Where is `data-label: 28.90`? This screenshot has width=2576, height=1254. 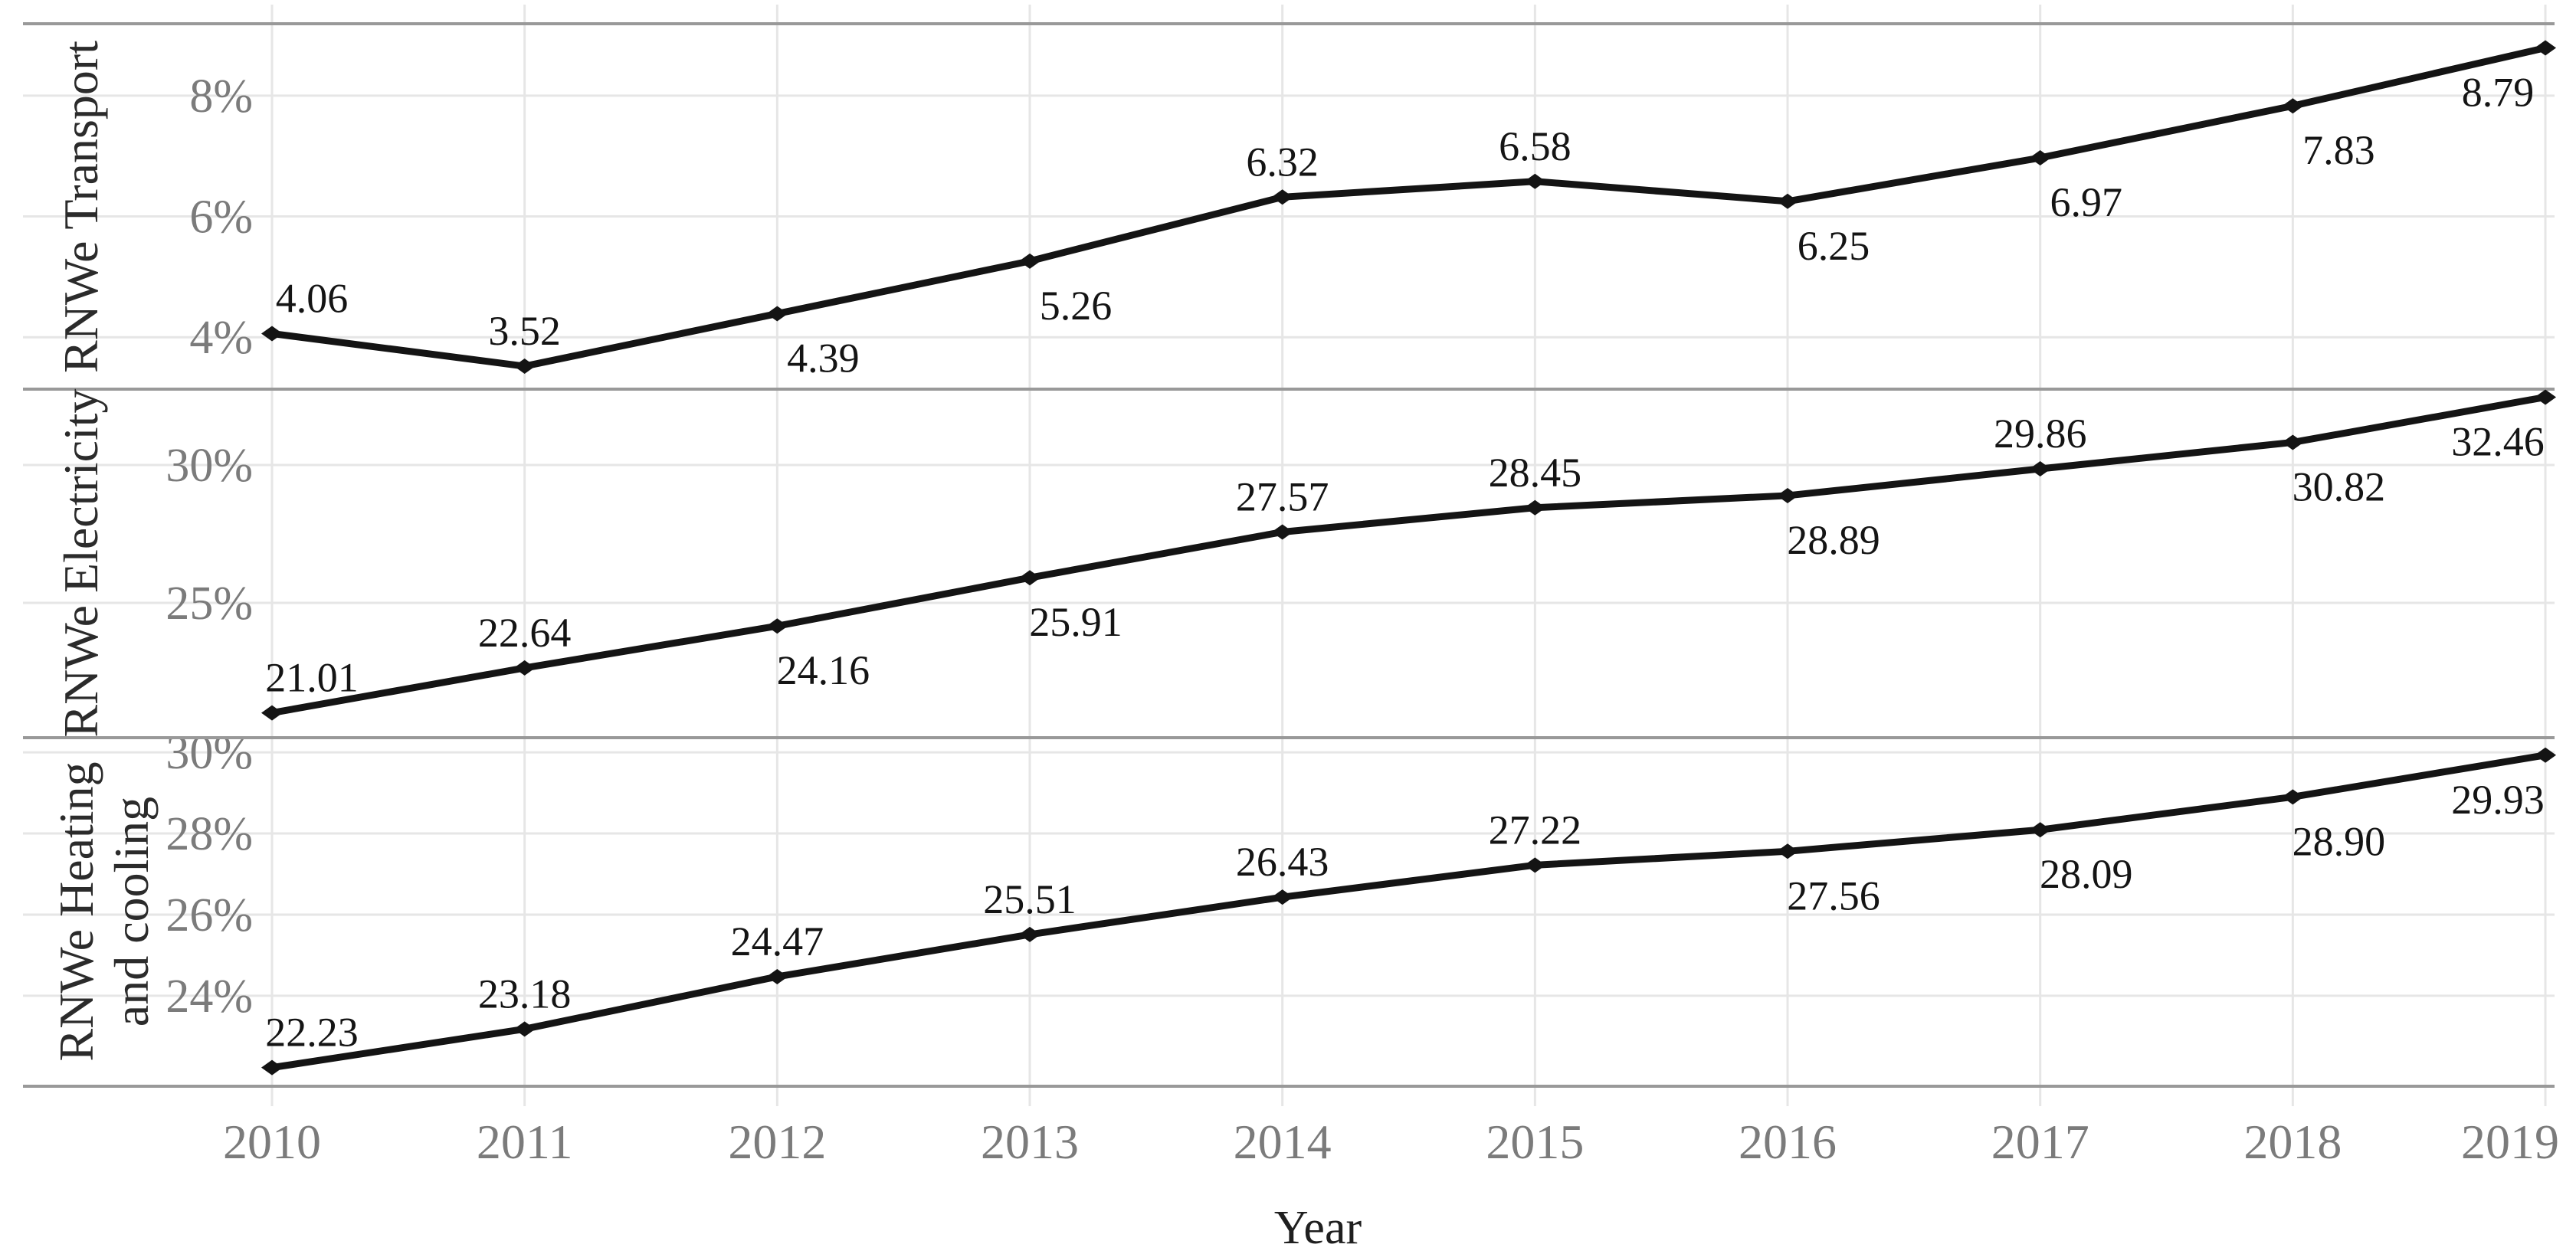
data-label: 28.90 is located at coordinates (2340, 841).